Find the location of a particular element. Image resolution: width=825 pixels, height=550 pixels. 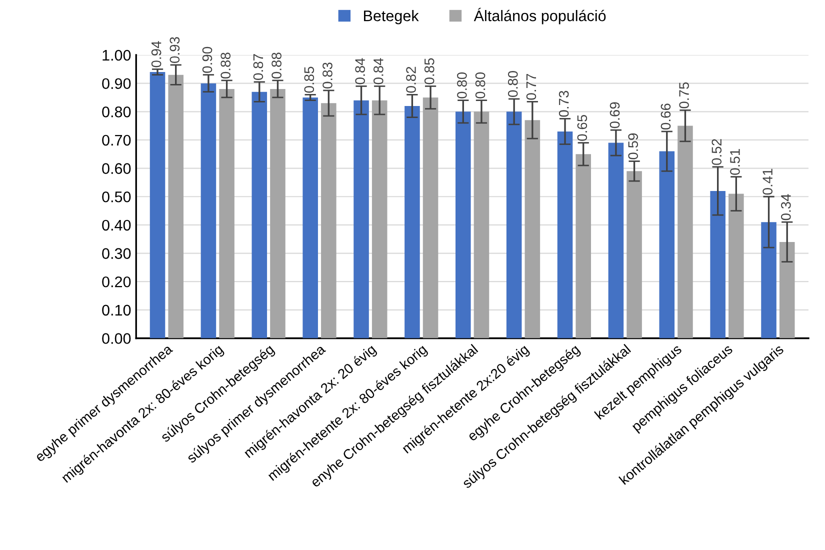

data-label: 0.90 is located at coordinates (207, 59).